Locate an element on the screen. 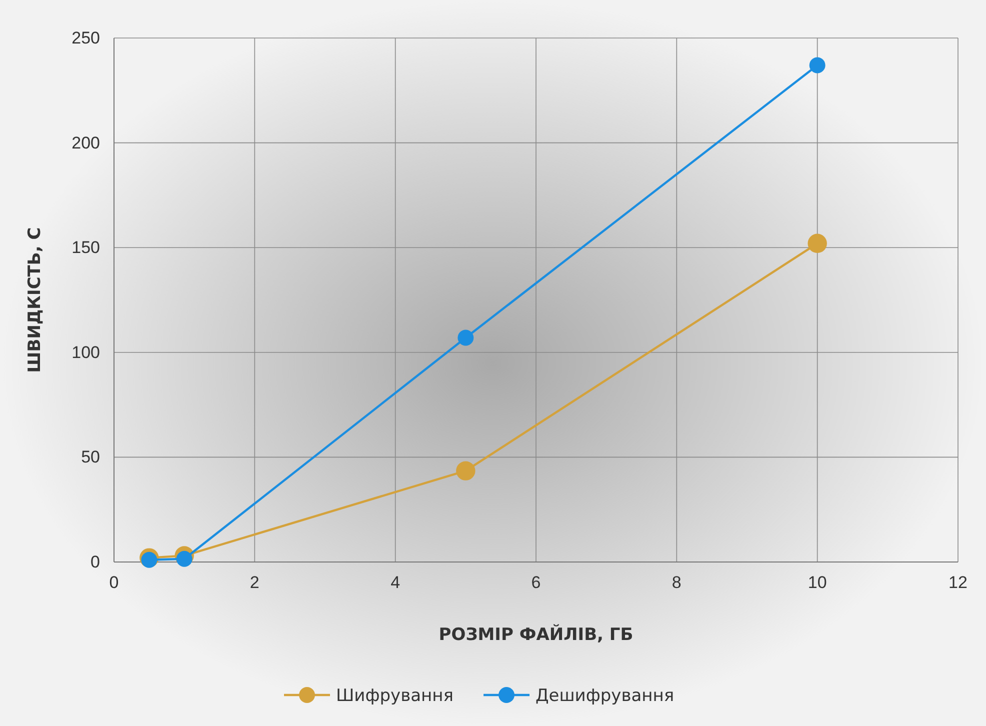 The image size is (986, 726). legend-label: Шифрування is located at coordinates (395, 696).